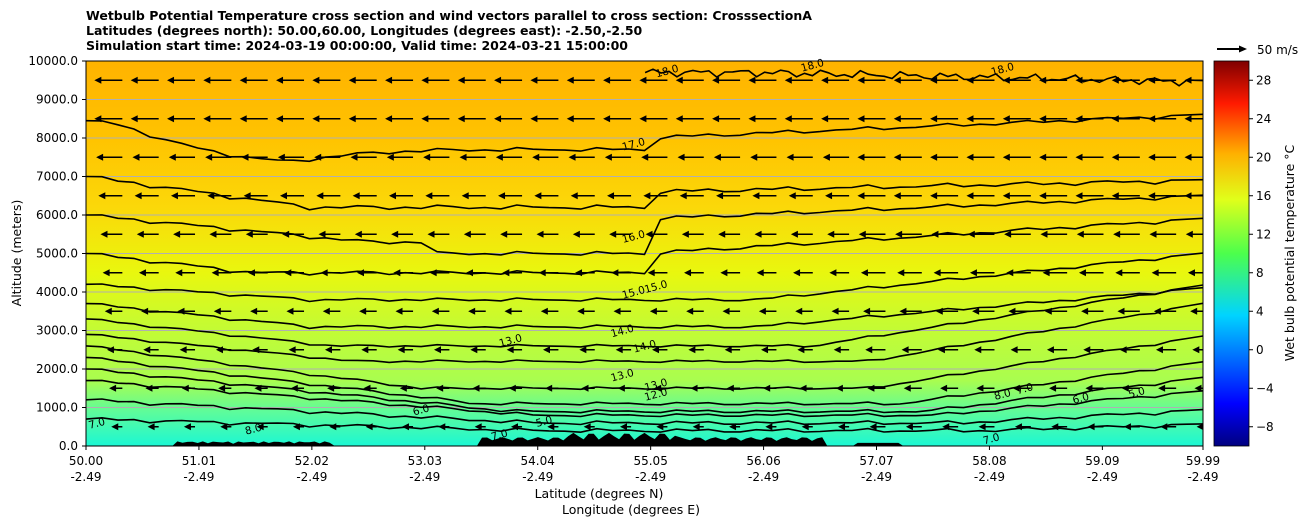 This screenshot has width=1311, height=526. I want to click on y-tick-label: 8000.0, so click(57, 138).